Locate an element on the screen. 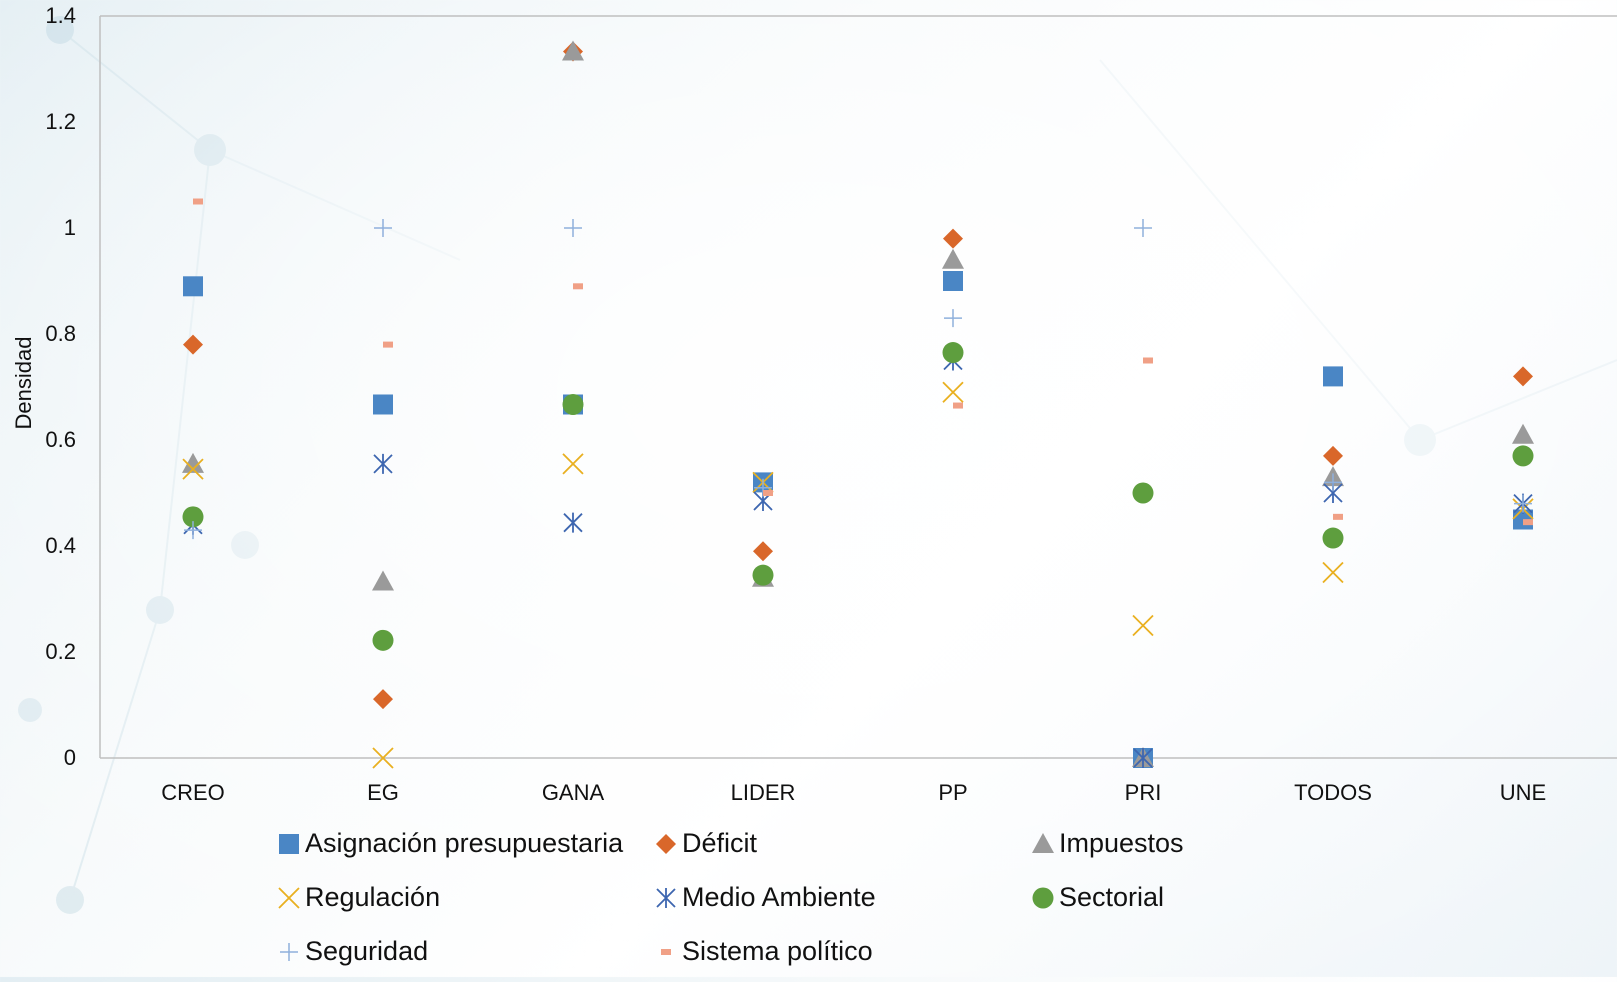  legend-label: Medio Ambiente is located at coordinates (779, 897).